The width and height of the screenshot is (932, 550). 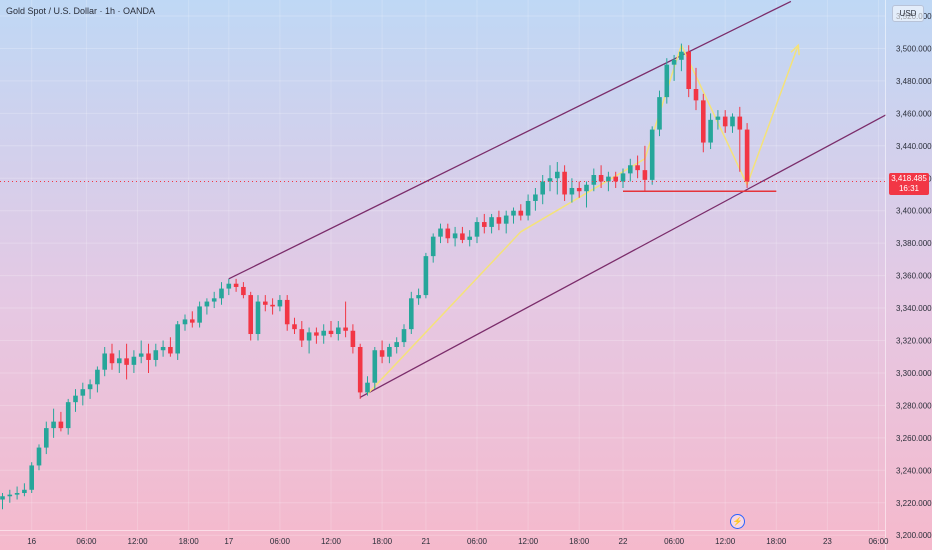 I want to click on y-tick-label: 3,340.000, so click(x=914, y=308).